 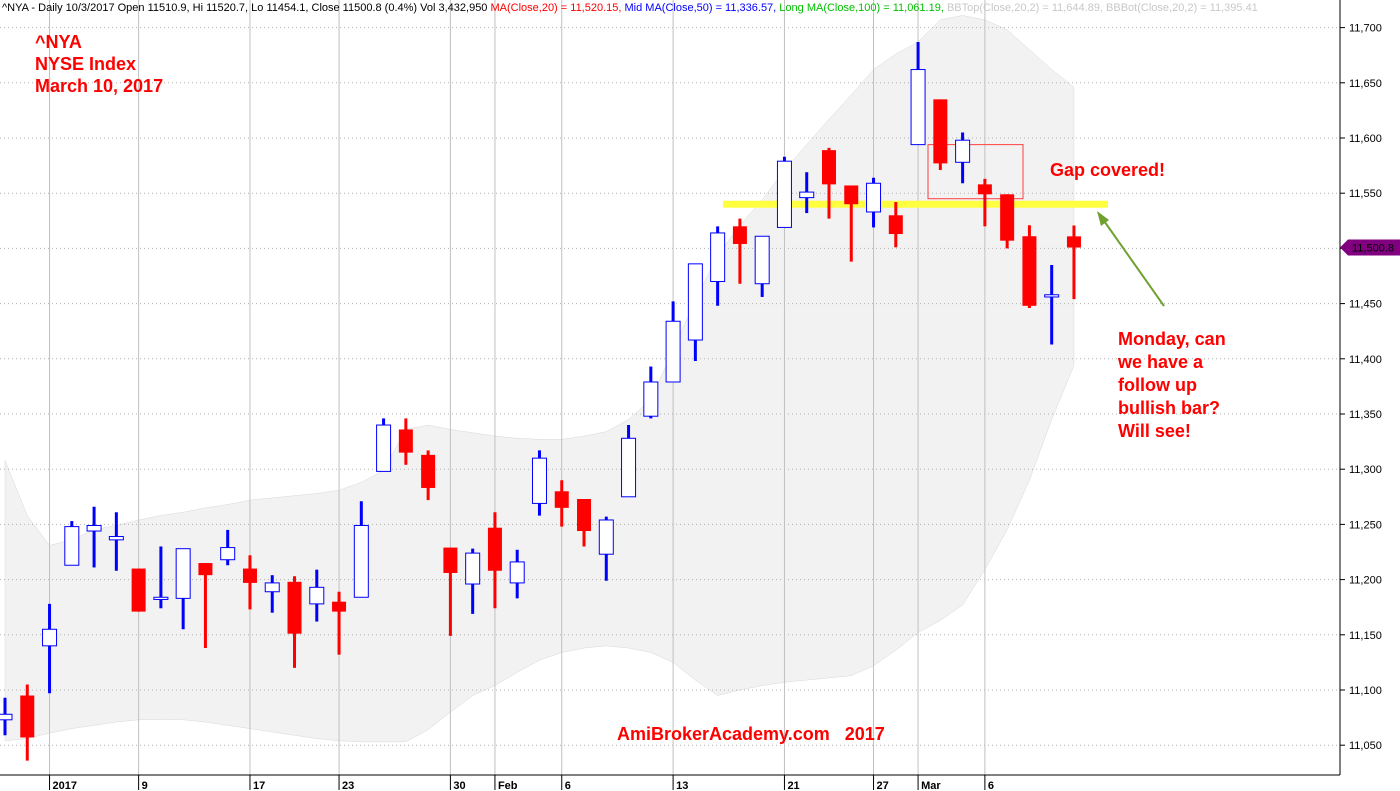 What do you see at coordinates (702, 8) in the screenshot?
I see `header-segment: Mid MA(Close,50) = 11,336.57,` at bounding box center [702, 8].